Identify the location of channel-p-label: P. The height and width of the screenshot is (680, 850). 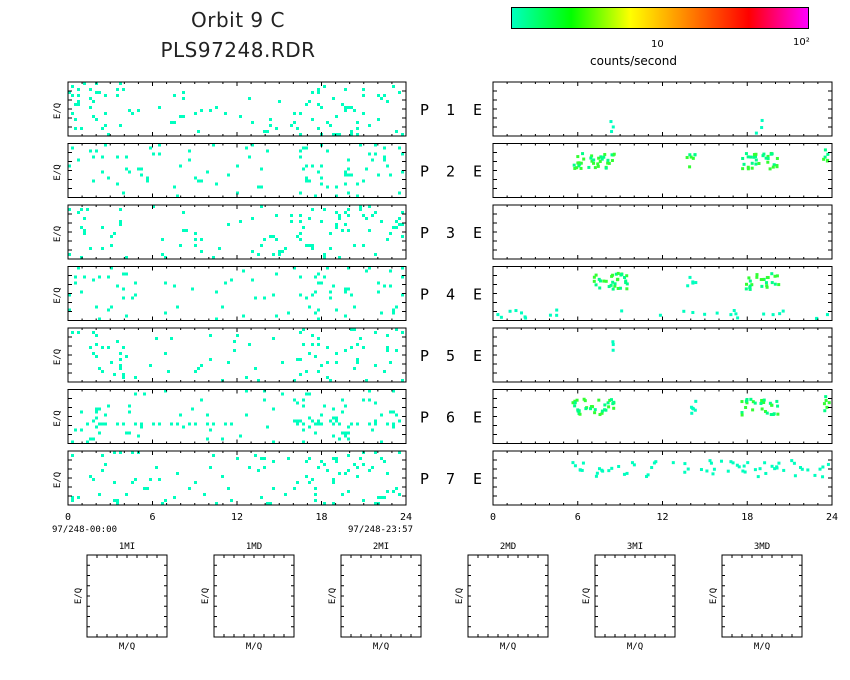
(424, 356).